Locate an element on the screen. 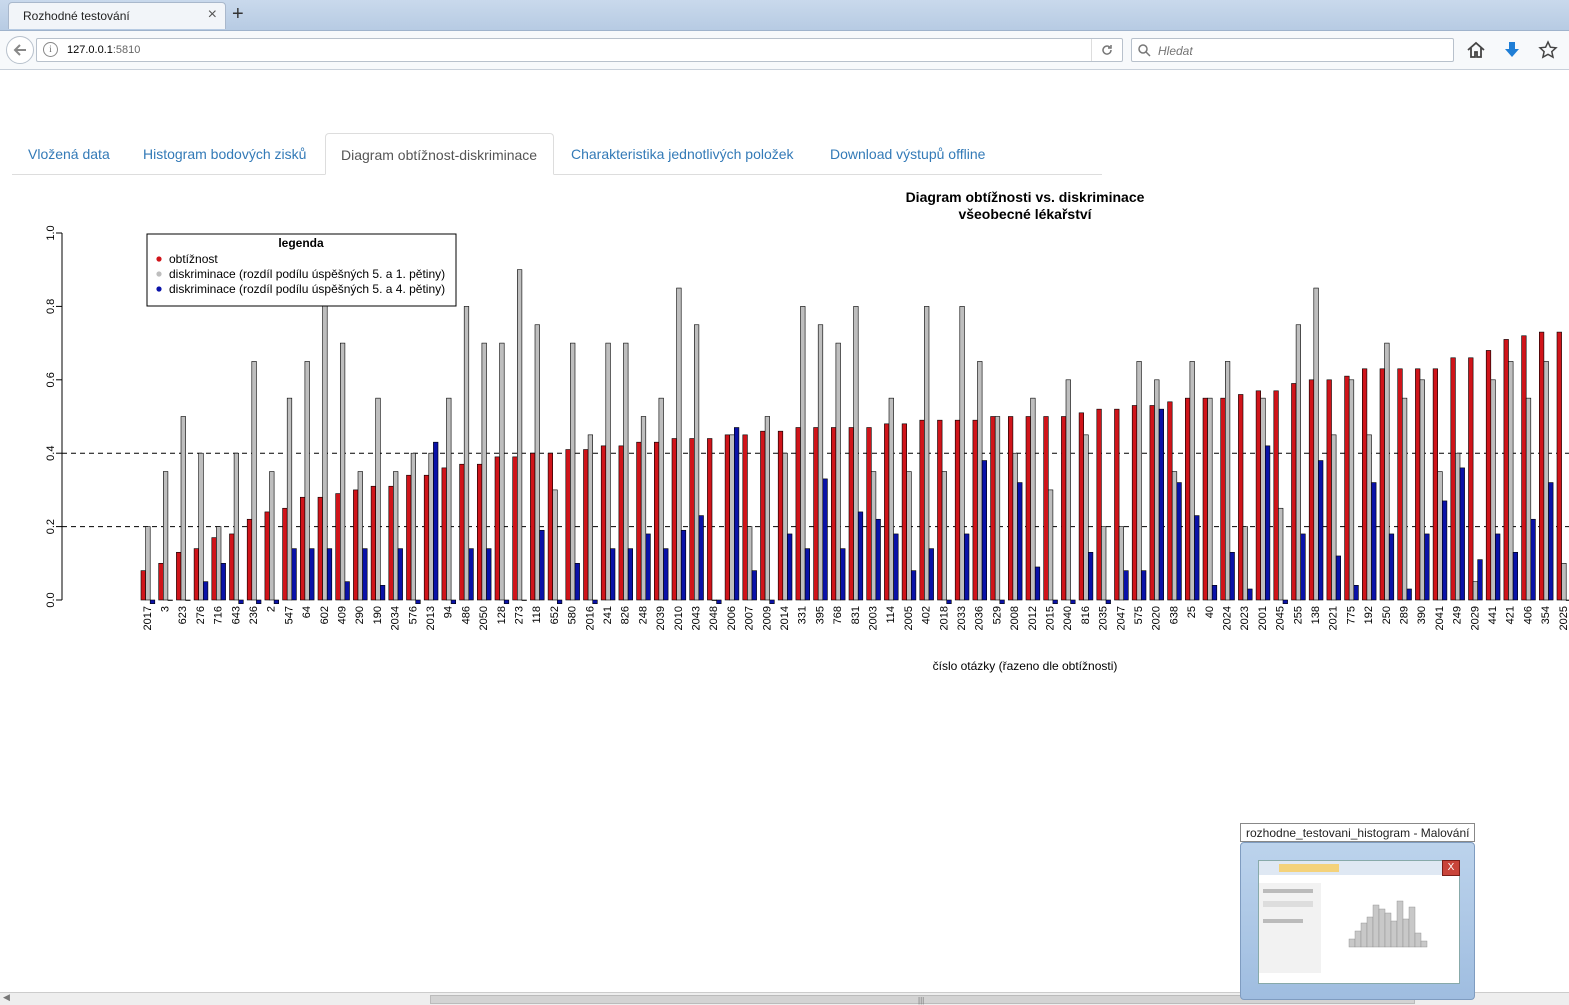 The image size is (1569, 1005). x-tick-label: 826 is located at coordinates (626, 615).